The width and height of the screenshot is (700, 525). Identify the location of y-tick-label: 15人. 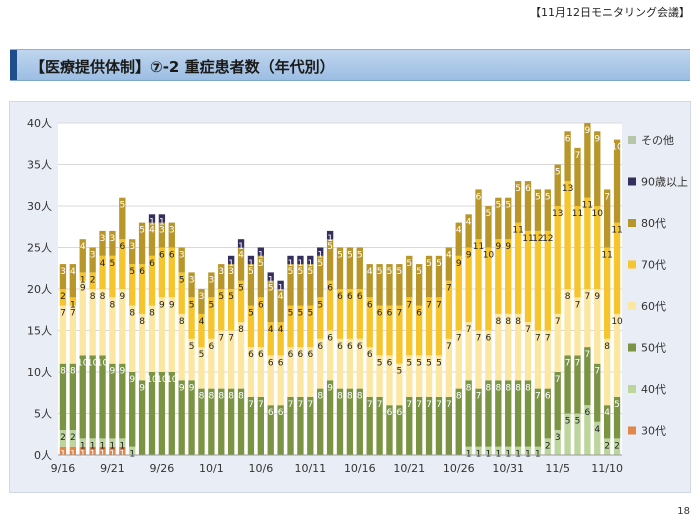
(39, 331).